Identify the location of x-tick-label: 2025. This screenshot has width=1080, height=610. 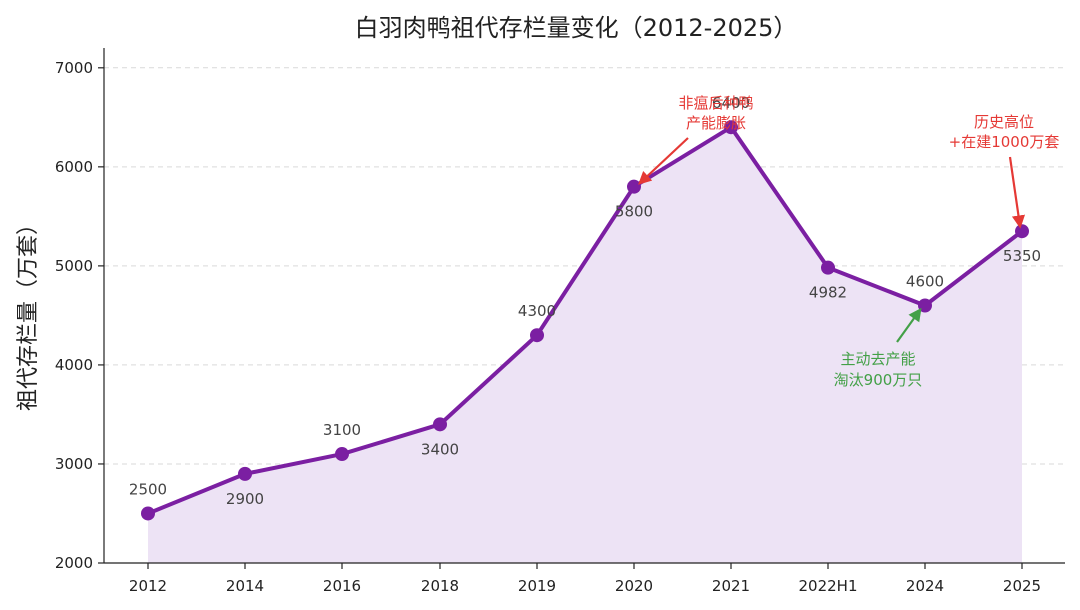
(1022, 586).